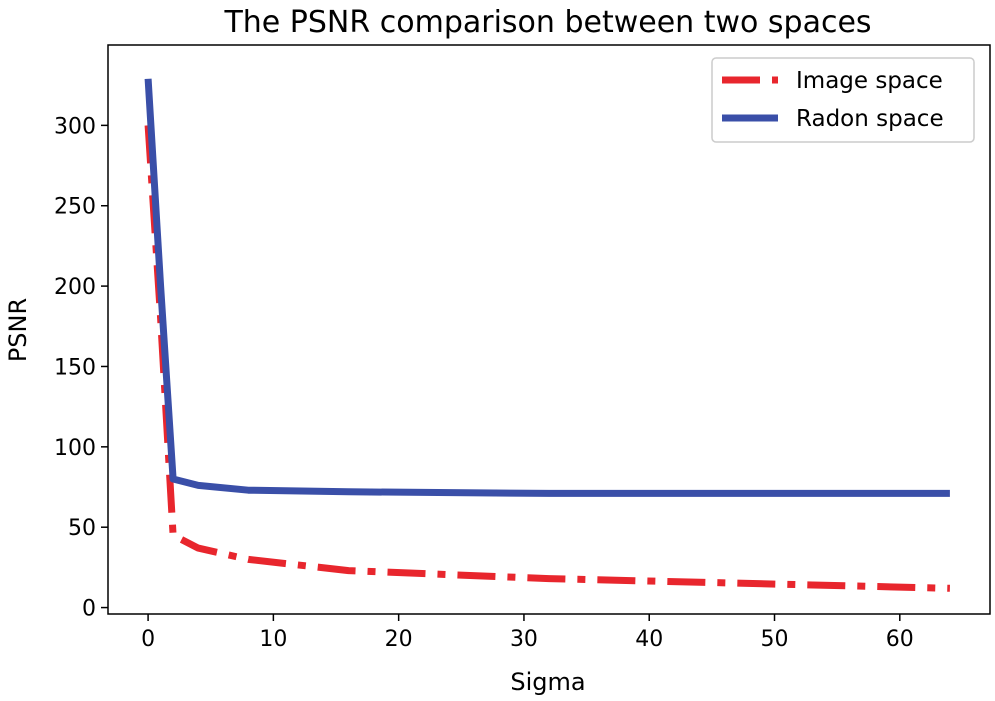 This screenshot has width=995, height=701. Describe the element at coordinates (843, 100) in the screenshot. I see `legend: Image space Radon space` at that location.